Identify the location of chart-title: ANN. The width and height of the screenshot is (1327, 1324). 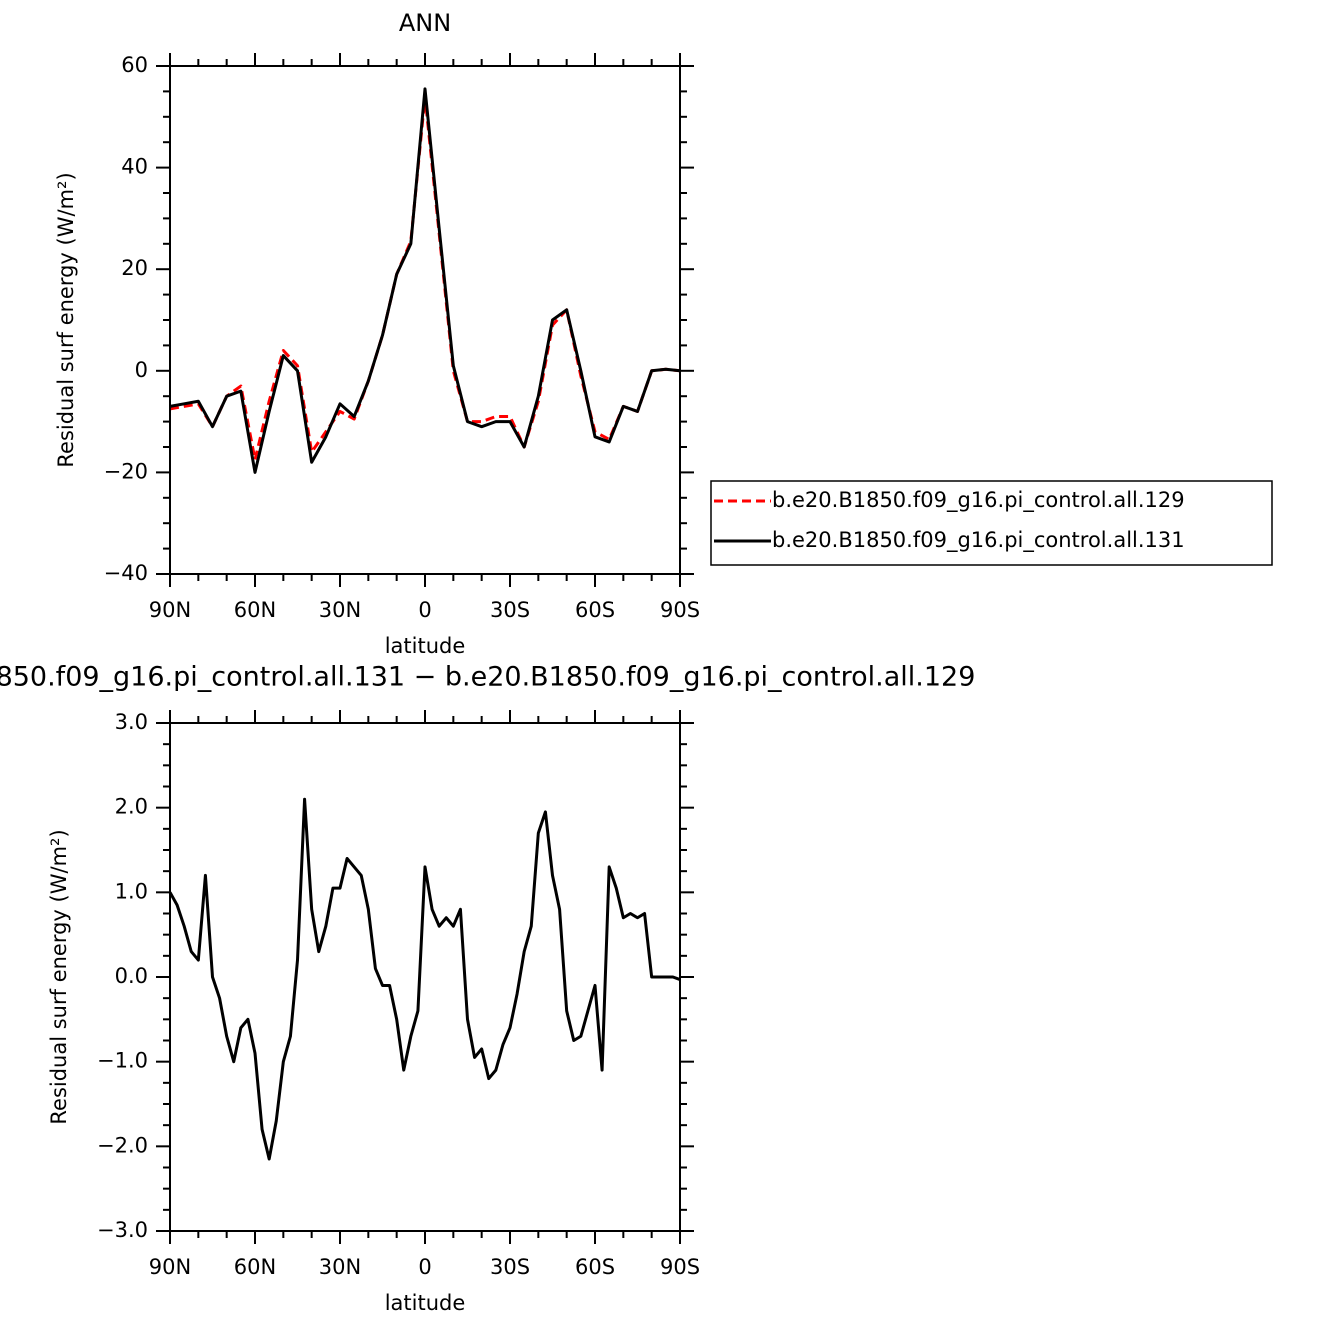
(425, 23).